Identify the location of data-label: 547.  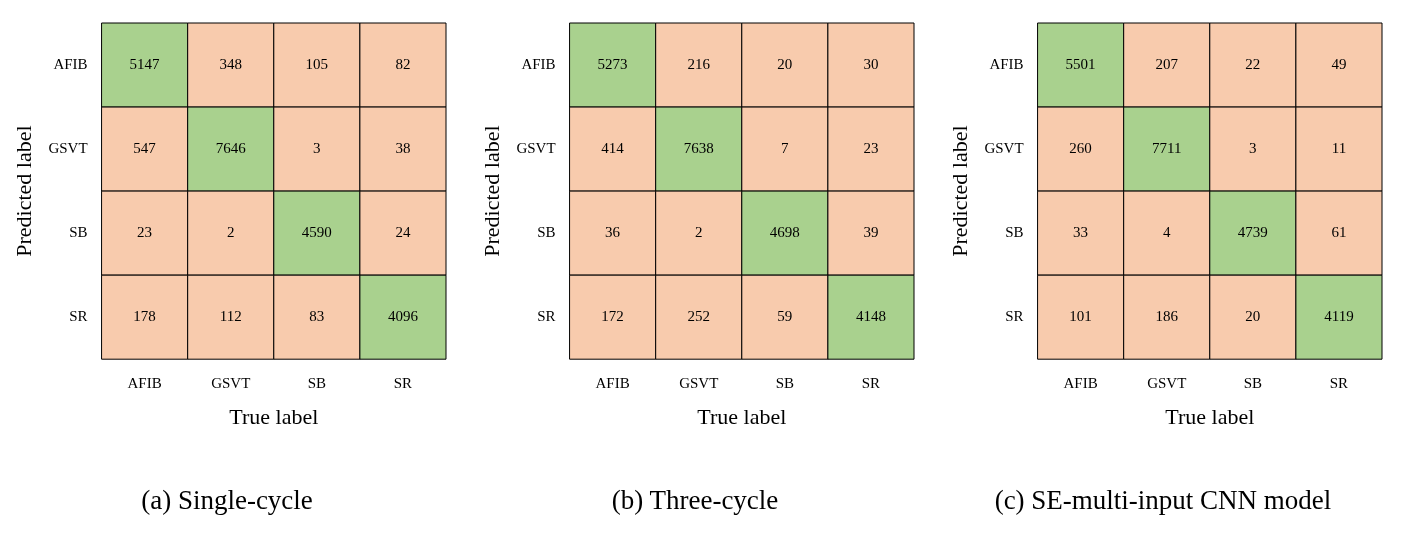
(145, 148).